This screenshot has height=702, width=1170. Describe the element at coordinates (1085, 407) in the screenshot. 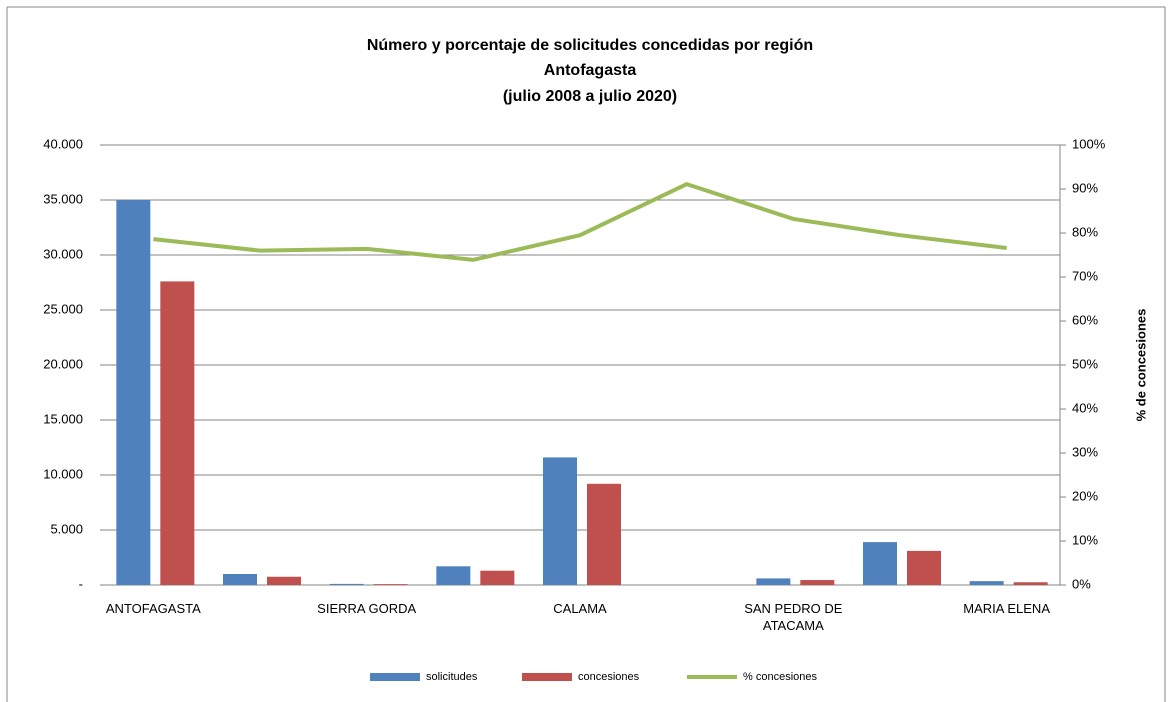

I see `y2-tick-label: 40%` at that location.